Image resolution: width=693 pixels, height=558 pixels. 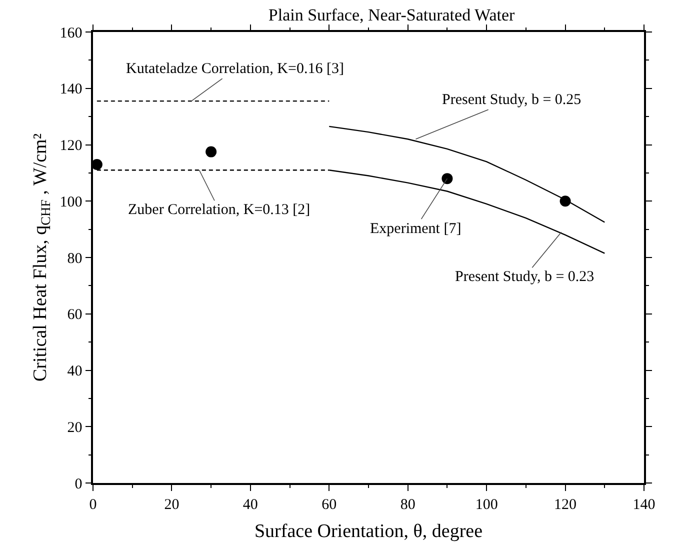 I want to click on y-tick-label: 100, so click(x=71, y=202).